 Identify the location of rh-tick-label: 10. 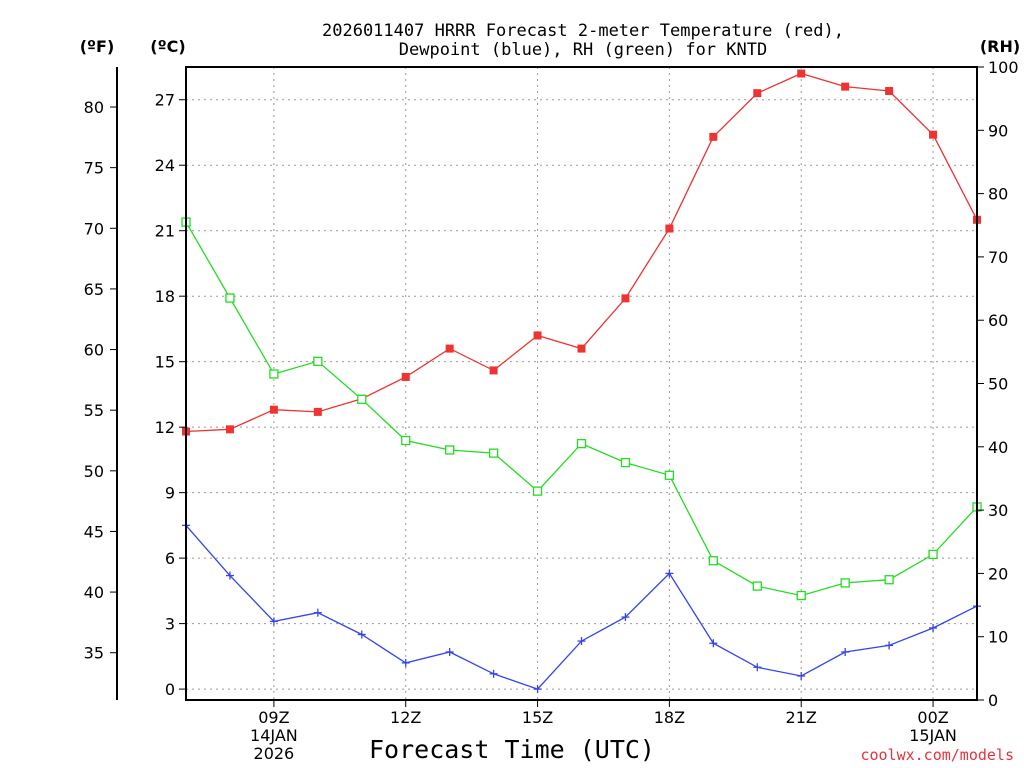
(998, 637).